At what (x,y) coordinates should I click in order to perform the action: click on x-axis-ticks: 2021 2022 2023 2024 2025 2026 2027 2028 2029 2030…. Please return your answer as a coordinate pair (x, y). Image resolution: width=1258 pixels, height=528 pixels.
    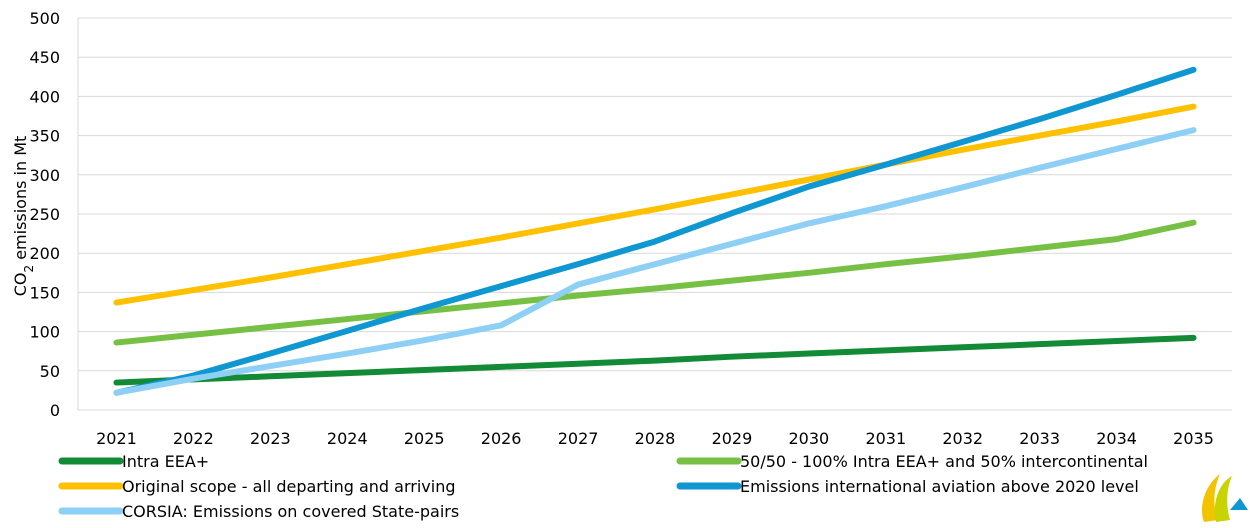
    Looking at the image, I should click on (655, 438).